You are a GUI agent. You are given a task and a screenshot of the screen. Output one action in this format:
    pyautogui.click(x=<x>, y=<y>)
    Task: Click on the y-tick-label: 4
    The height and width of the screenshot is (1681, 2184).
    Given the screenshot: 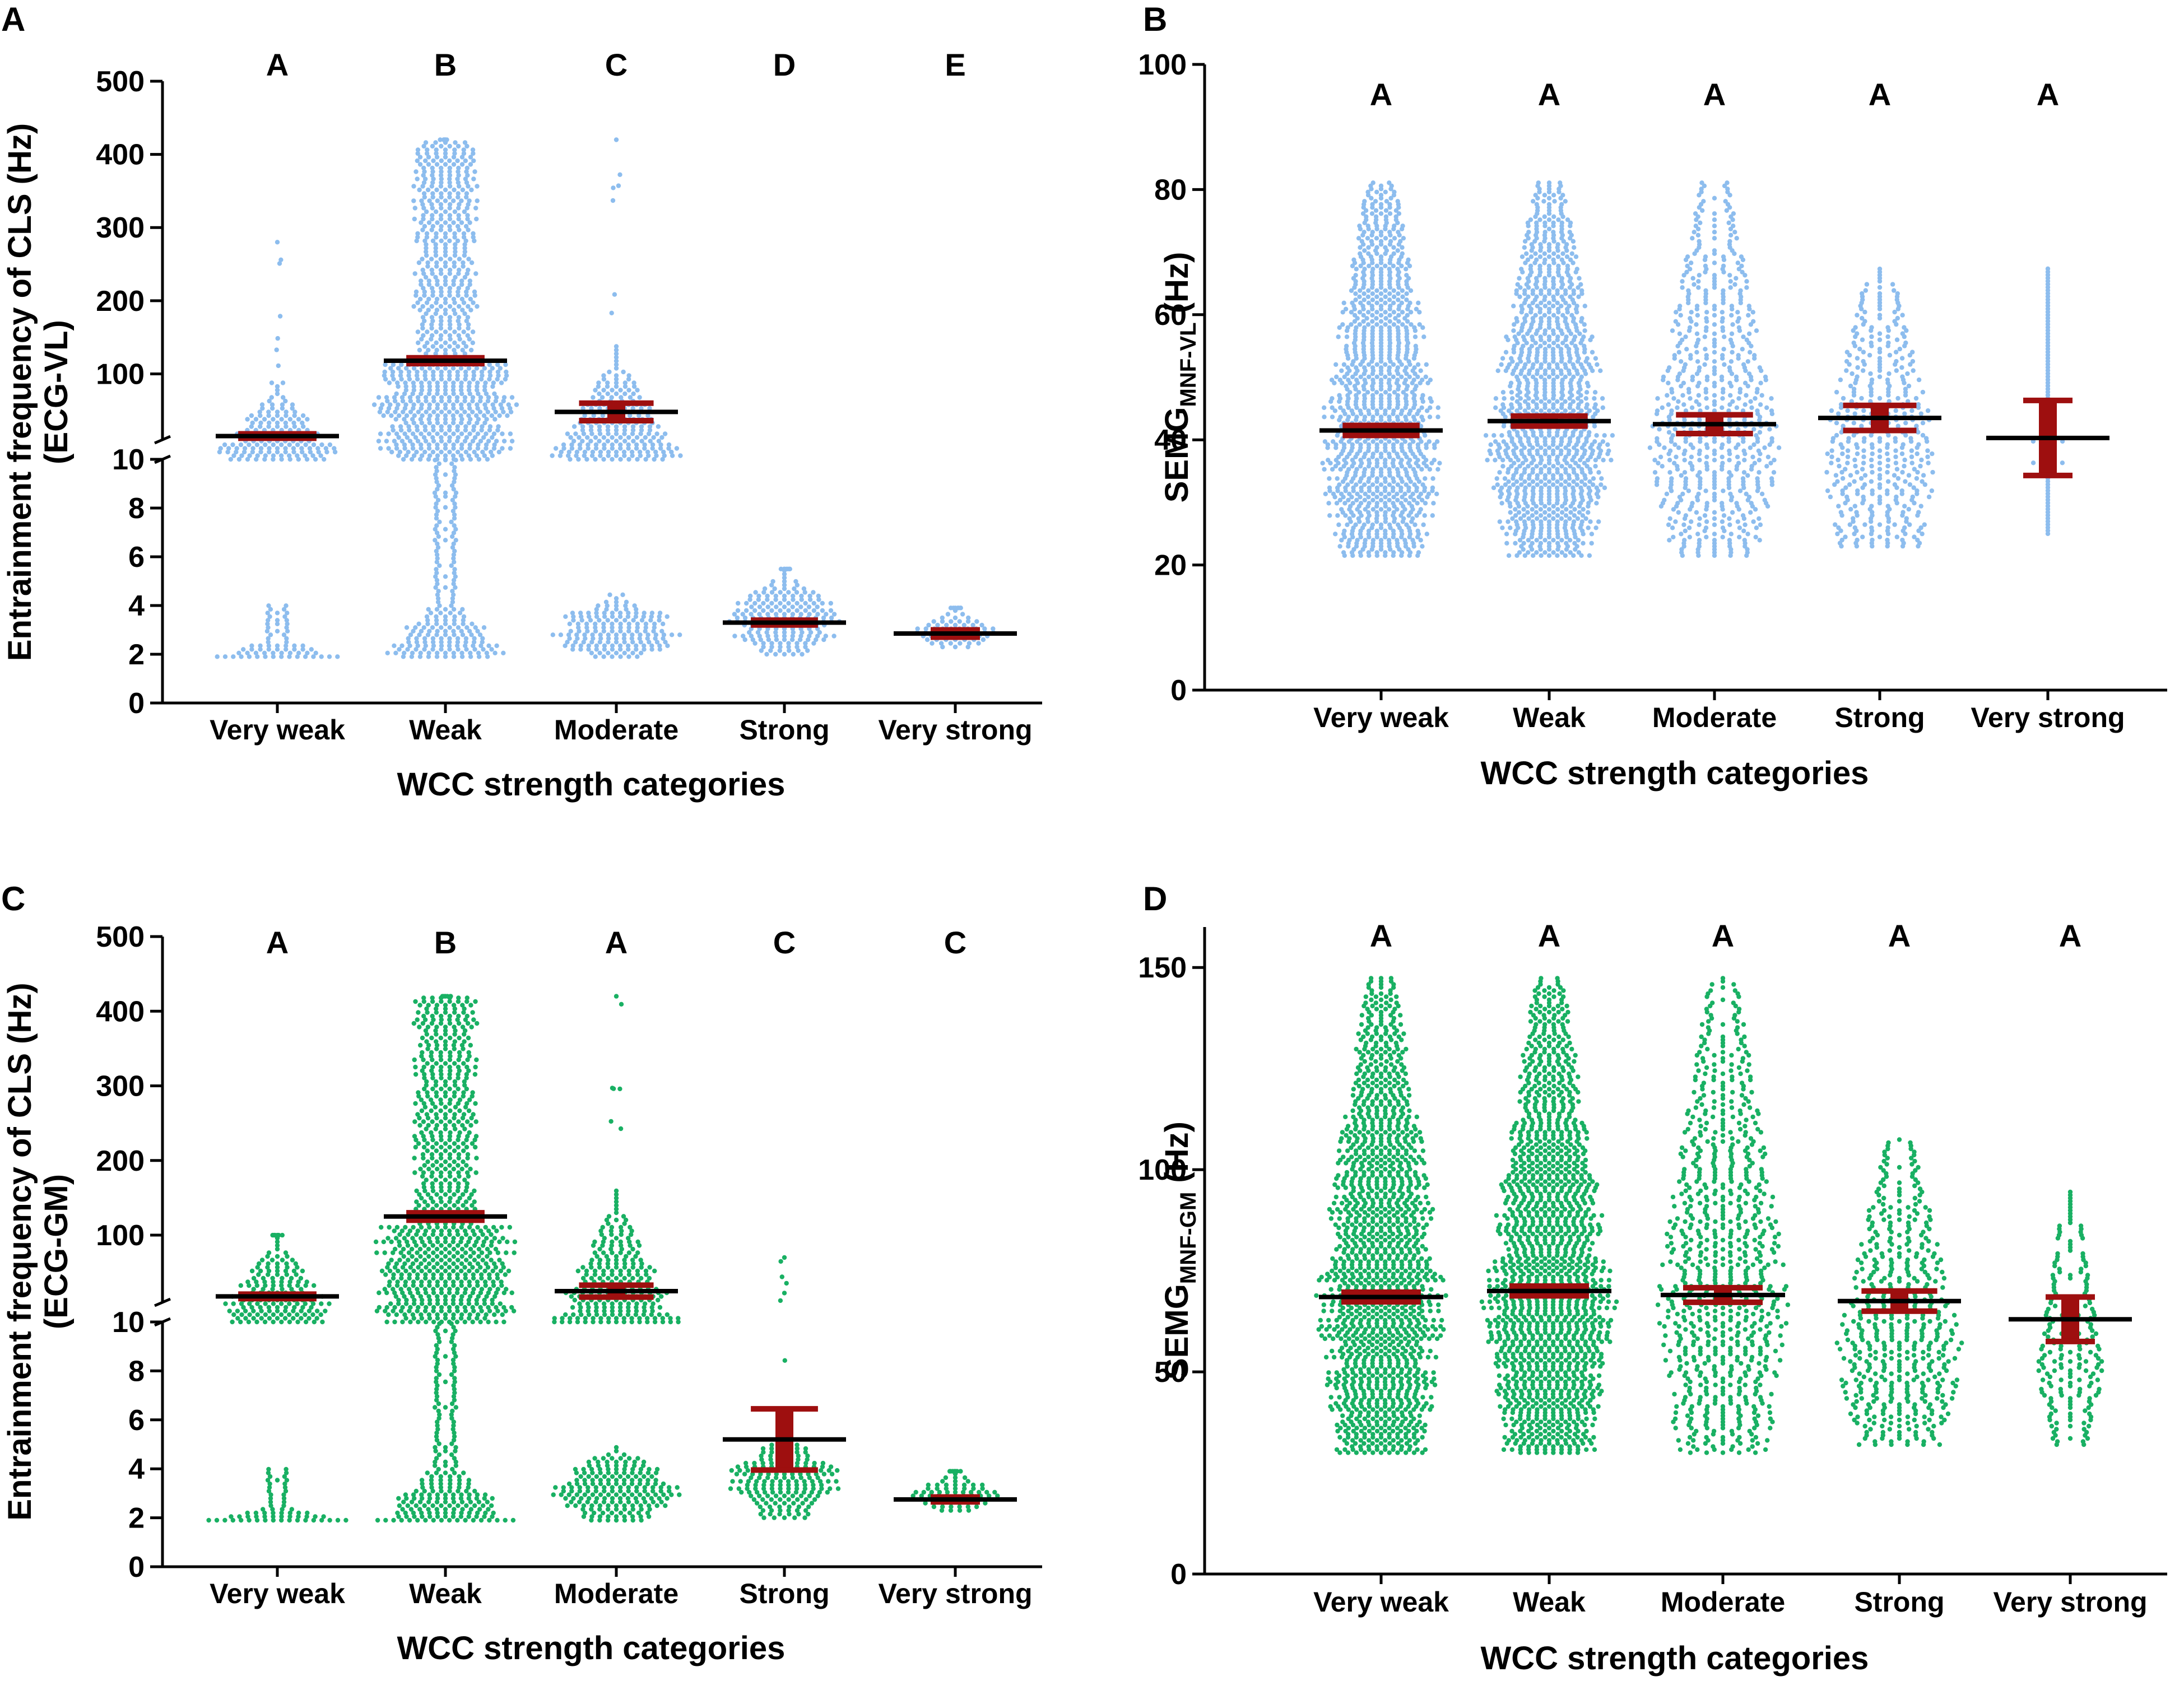 What is the action you would take?
    pyautogui.click(x=136, y=606)
    